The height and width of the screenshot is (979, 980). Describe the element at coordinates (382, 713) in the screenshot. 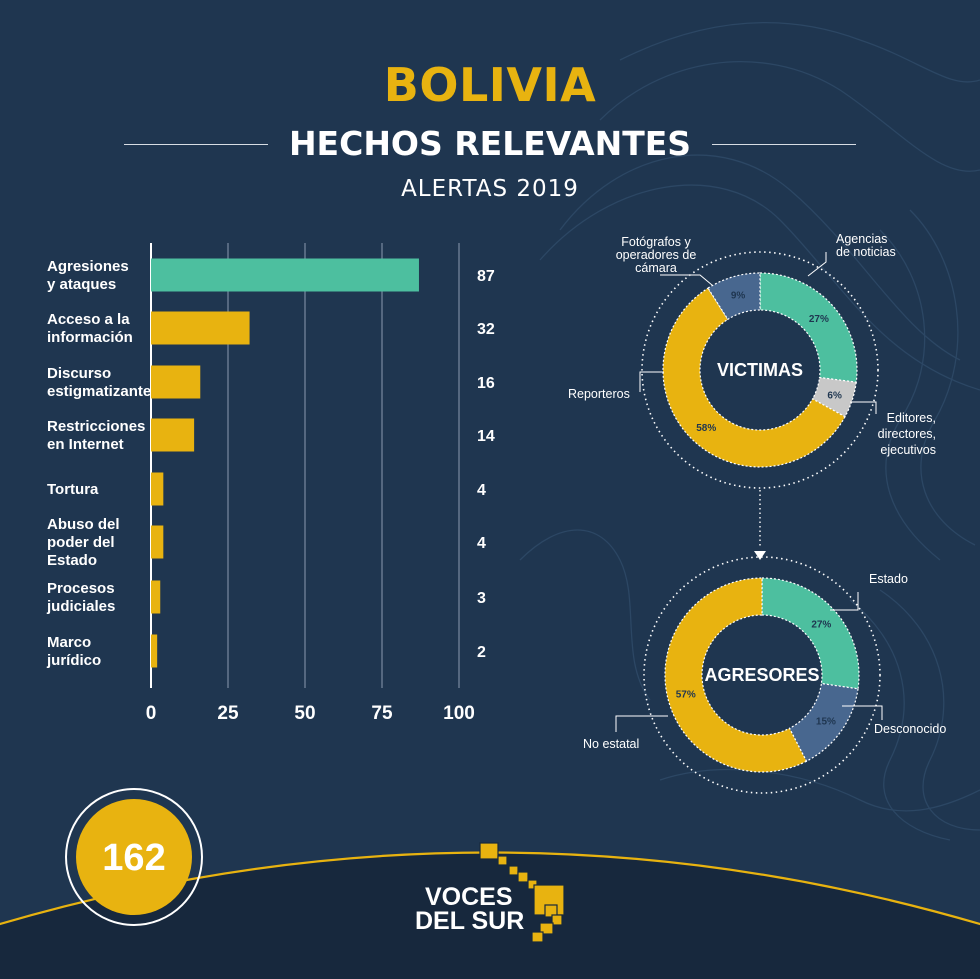

I see `x-tick-label: 75` at that location.